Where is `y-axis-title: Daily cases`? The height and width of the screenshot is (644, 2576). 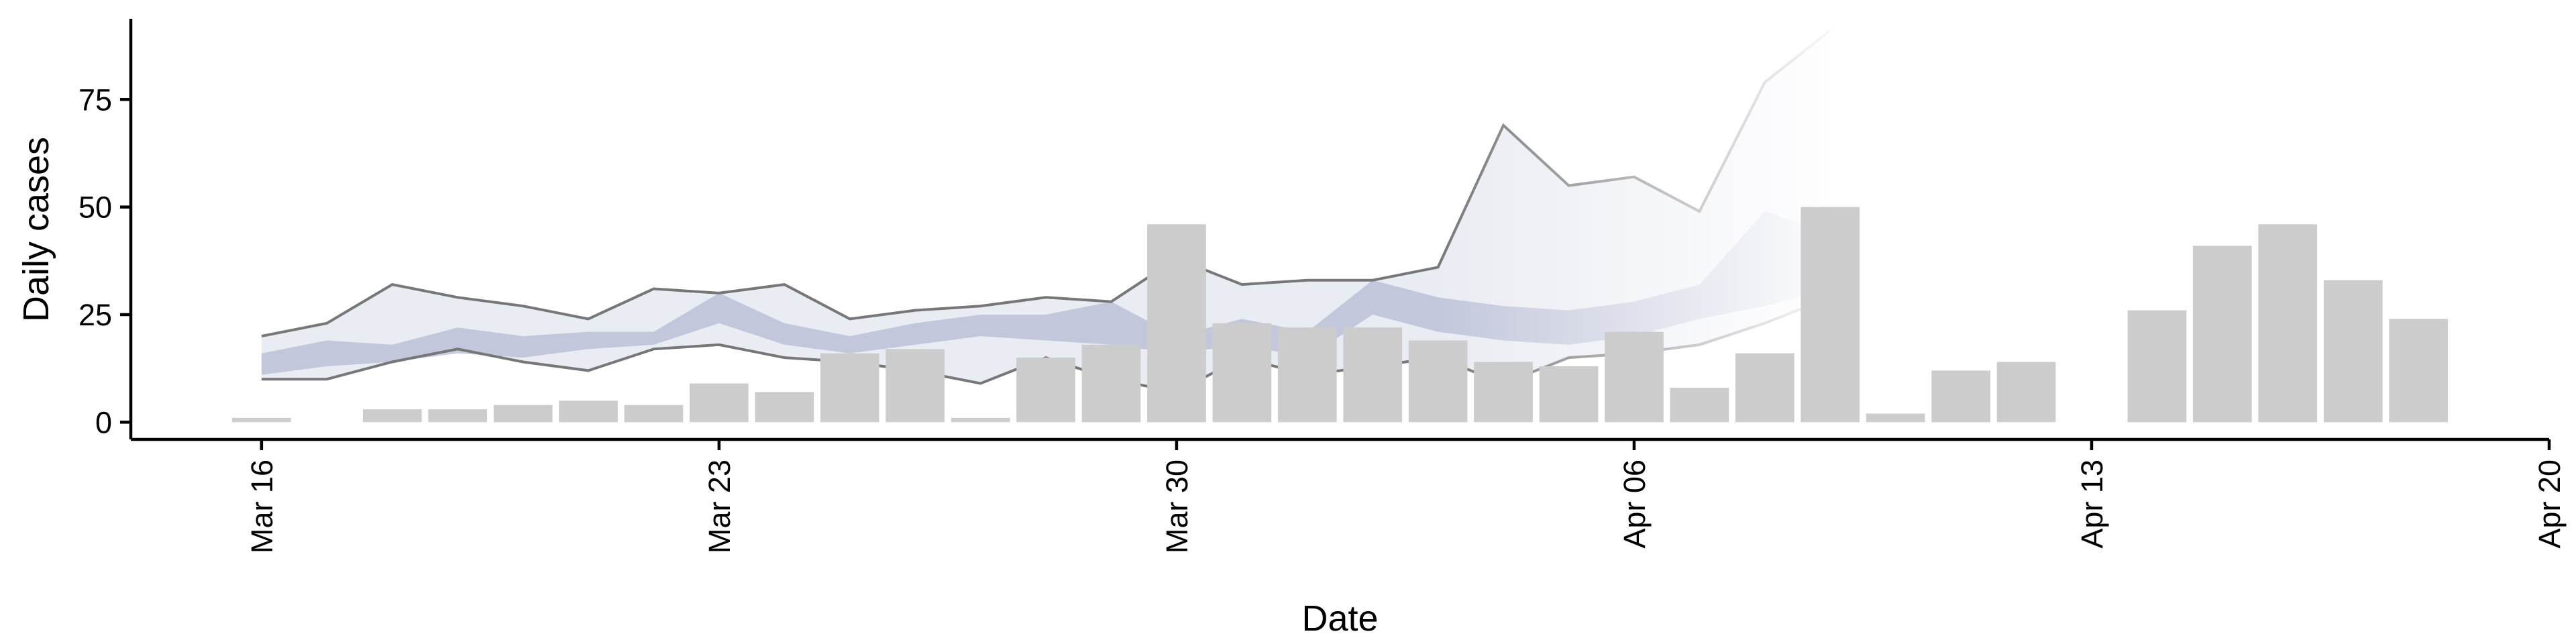
y-axis-title: Daily cases is located at coordinates (36, 229).